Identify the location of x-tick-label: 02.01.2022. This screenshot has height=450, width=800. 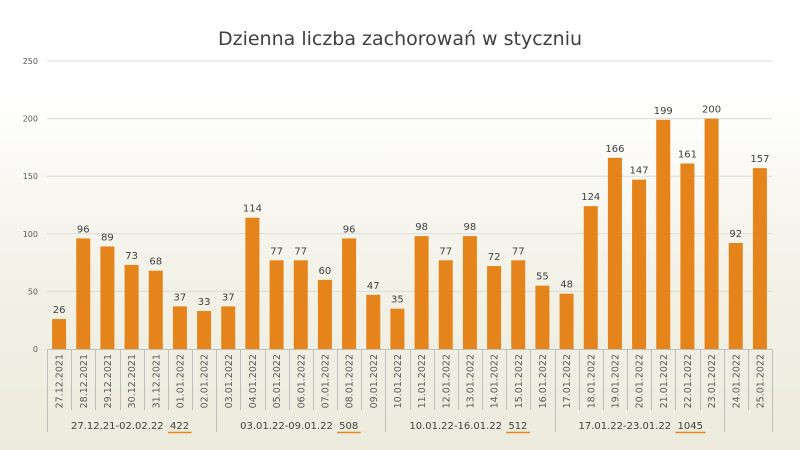
(205, 381).